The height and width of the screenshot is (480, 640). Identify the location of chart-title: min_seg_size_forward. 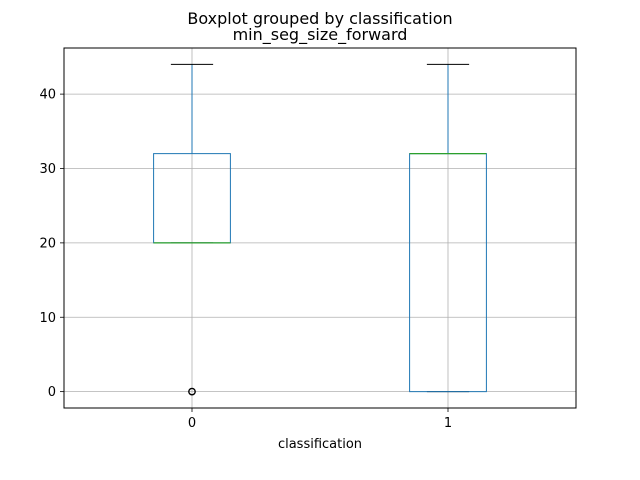
(320, 35).